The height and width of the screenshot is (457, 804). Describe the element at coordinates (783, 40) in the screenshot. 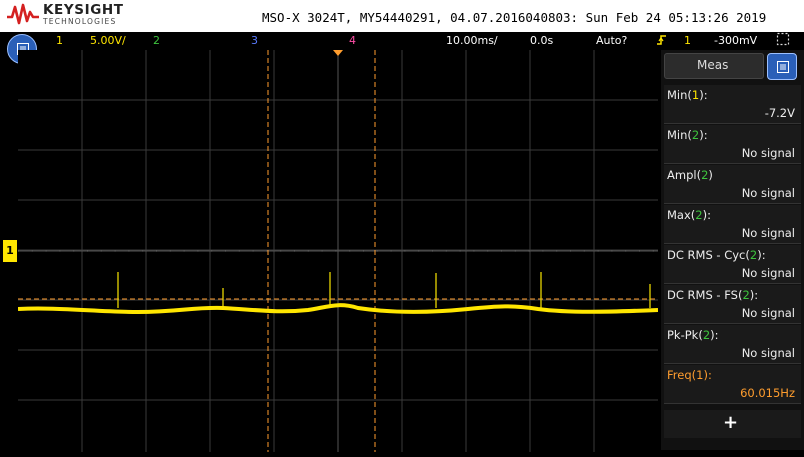

I see `expand-icon` at that location.